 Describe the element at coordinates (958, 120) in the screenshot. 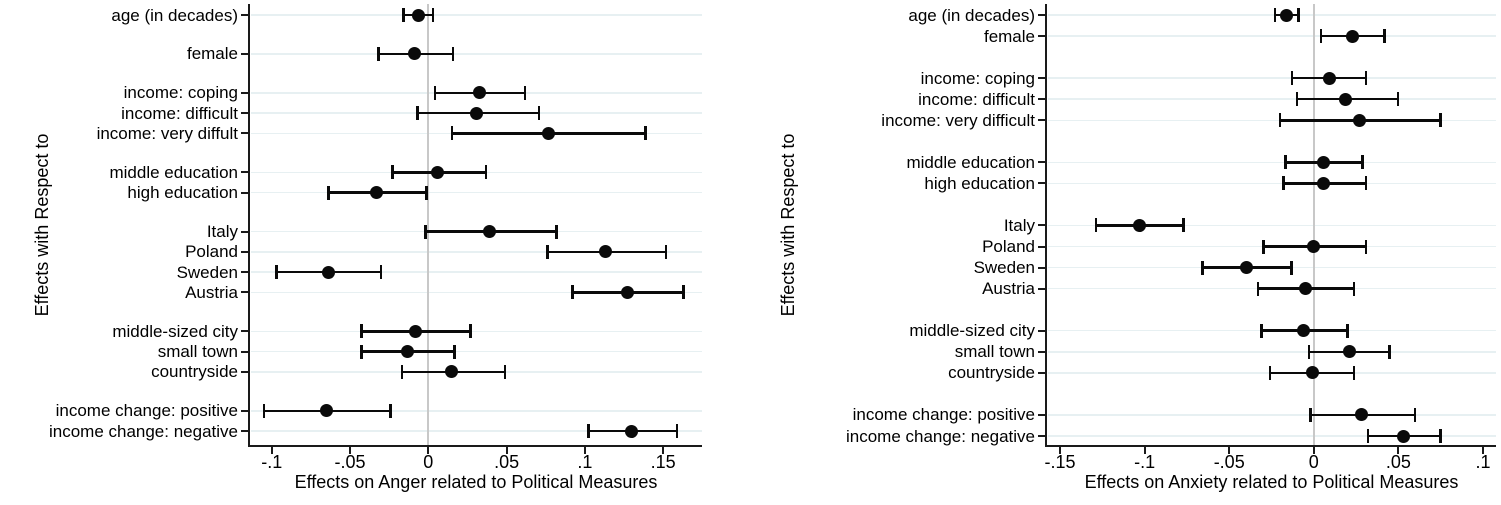

I see `category-label: income: very difficult` at that location.